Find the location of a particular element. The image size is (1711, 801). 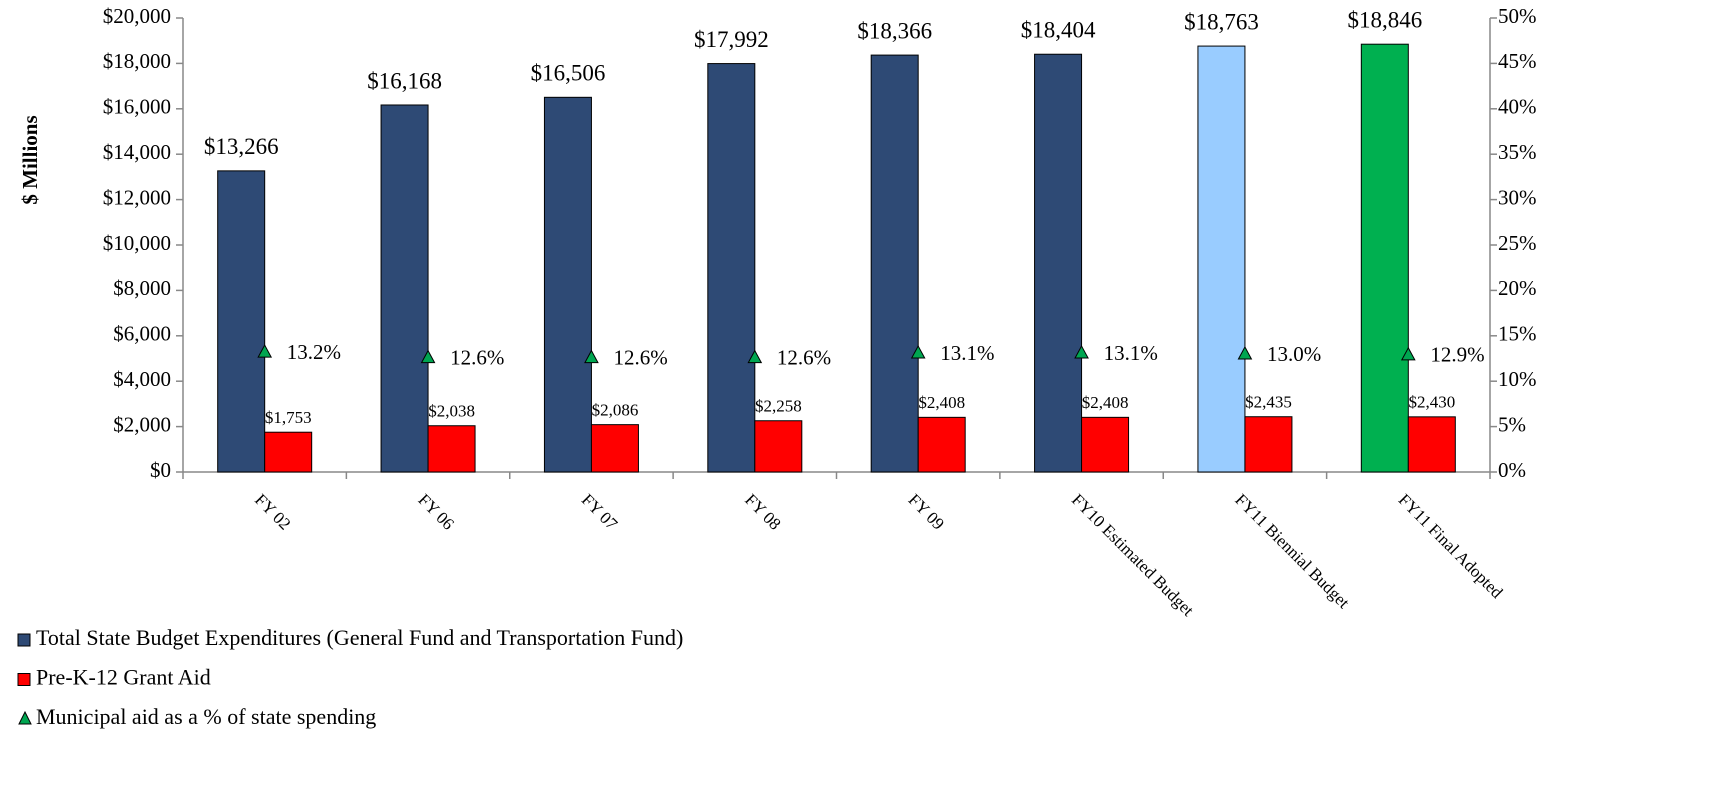

x-tick-label: FY 06 is located at coordinates (435, 511).